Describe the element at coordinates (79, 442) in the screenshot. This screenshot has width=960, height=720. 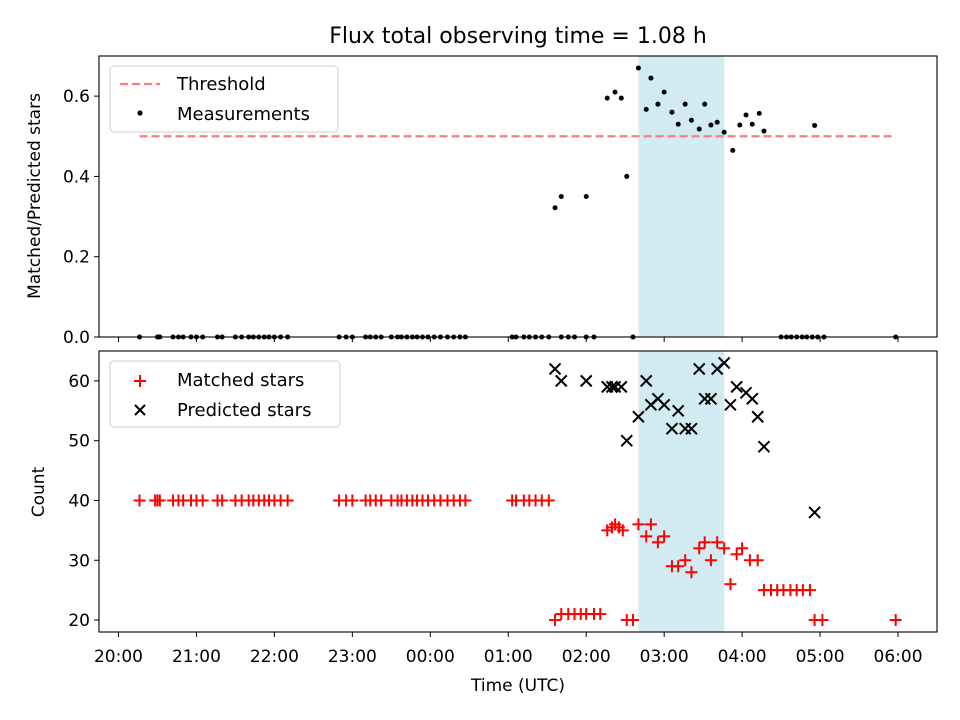
I see `y-tick-label: 50` at that location.